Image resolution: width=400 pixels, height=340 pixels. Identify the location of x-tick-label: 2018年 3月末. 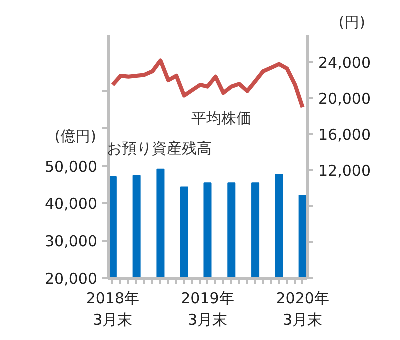
(113, 310).